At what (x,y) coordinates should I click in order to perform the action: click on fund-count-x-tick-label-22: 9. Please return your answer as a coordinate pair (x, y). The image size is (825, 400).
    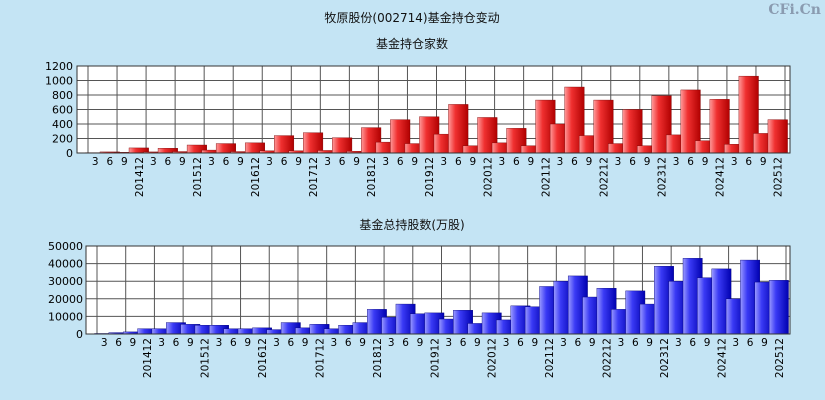
    Looking at the image, I should click on (414, 162).